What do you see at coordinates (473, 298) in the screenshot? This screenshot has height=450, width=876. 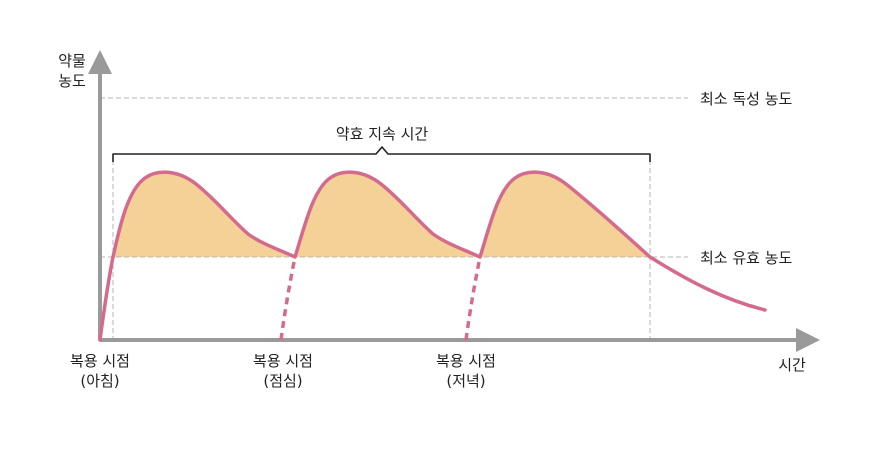 I see `evening-dose-absorption-dashed` at bounding box center [473, 298].